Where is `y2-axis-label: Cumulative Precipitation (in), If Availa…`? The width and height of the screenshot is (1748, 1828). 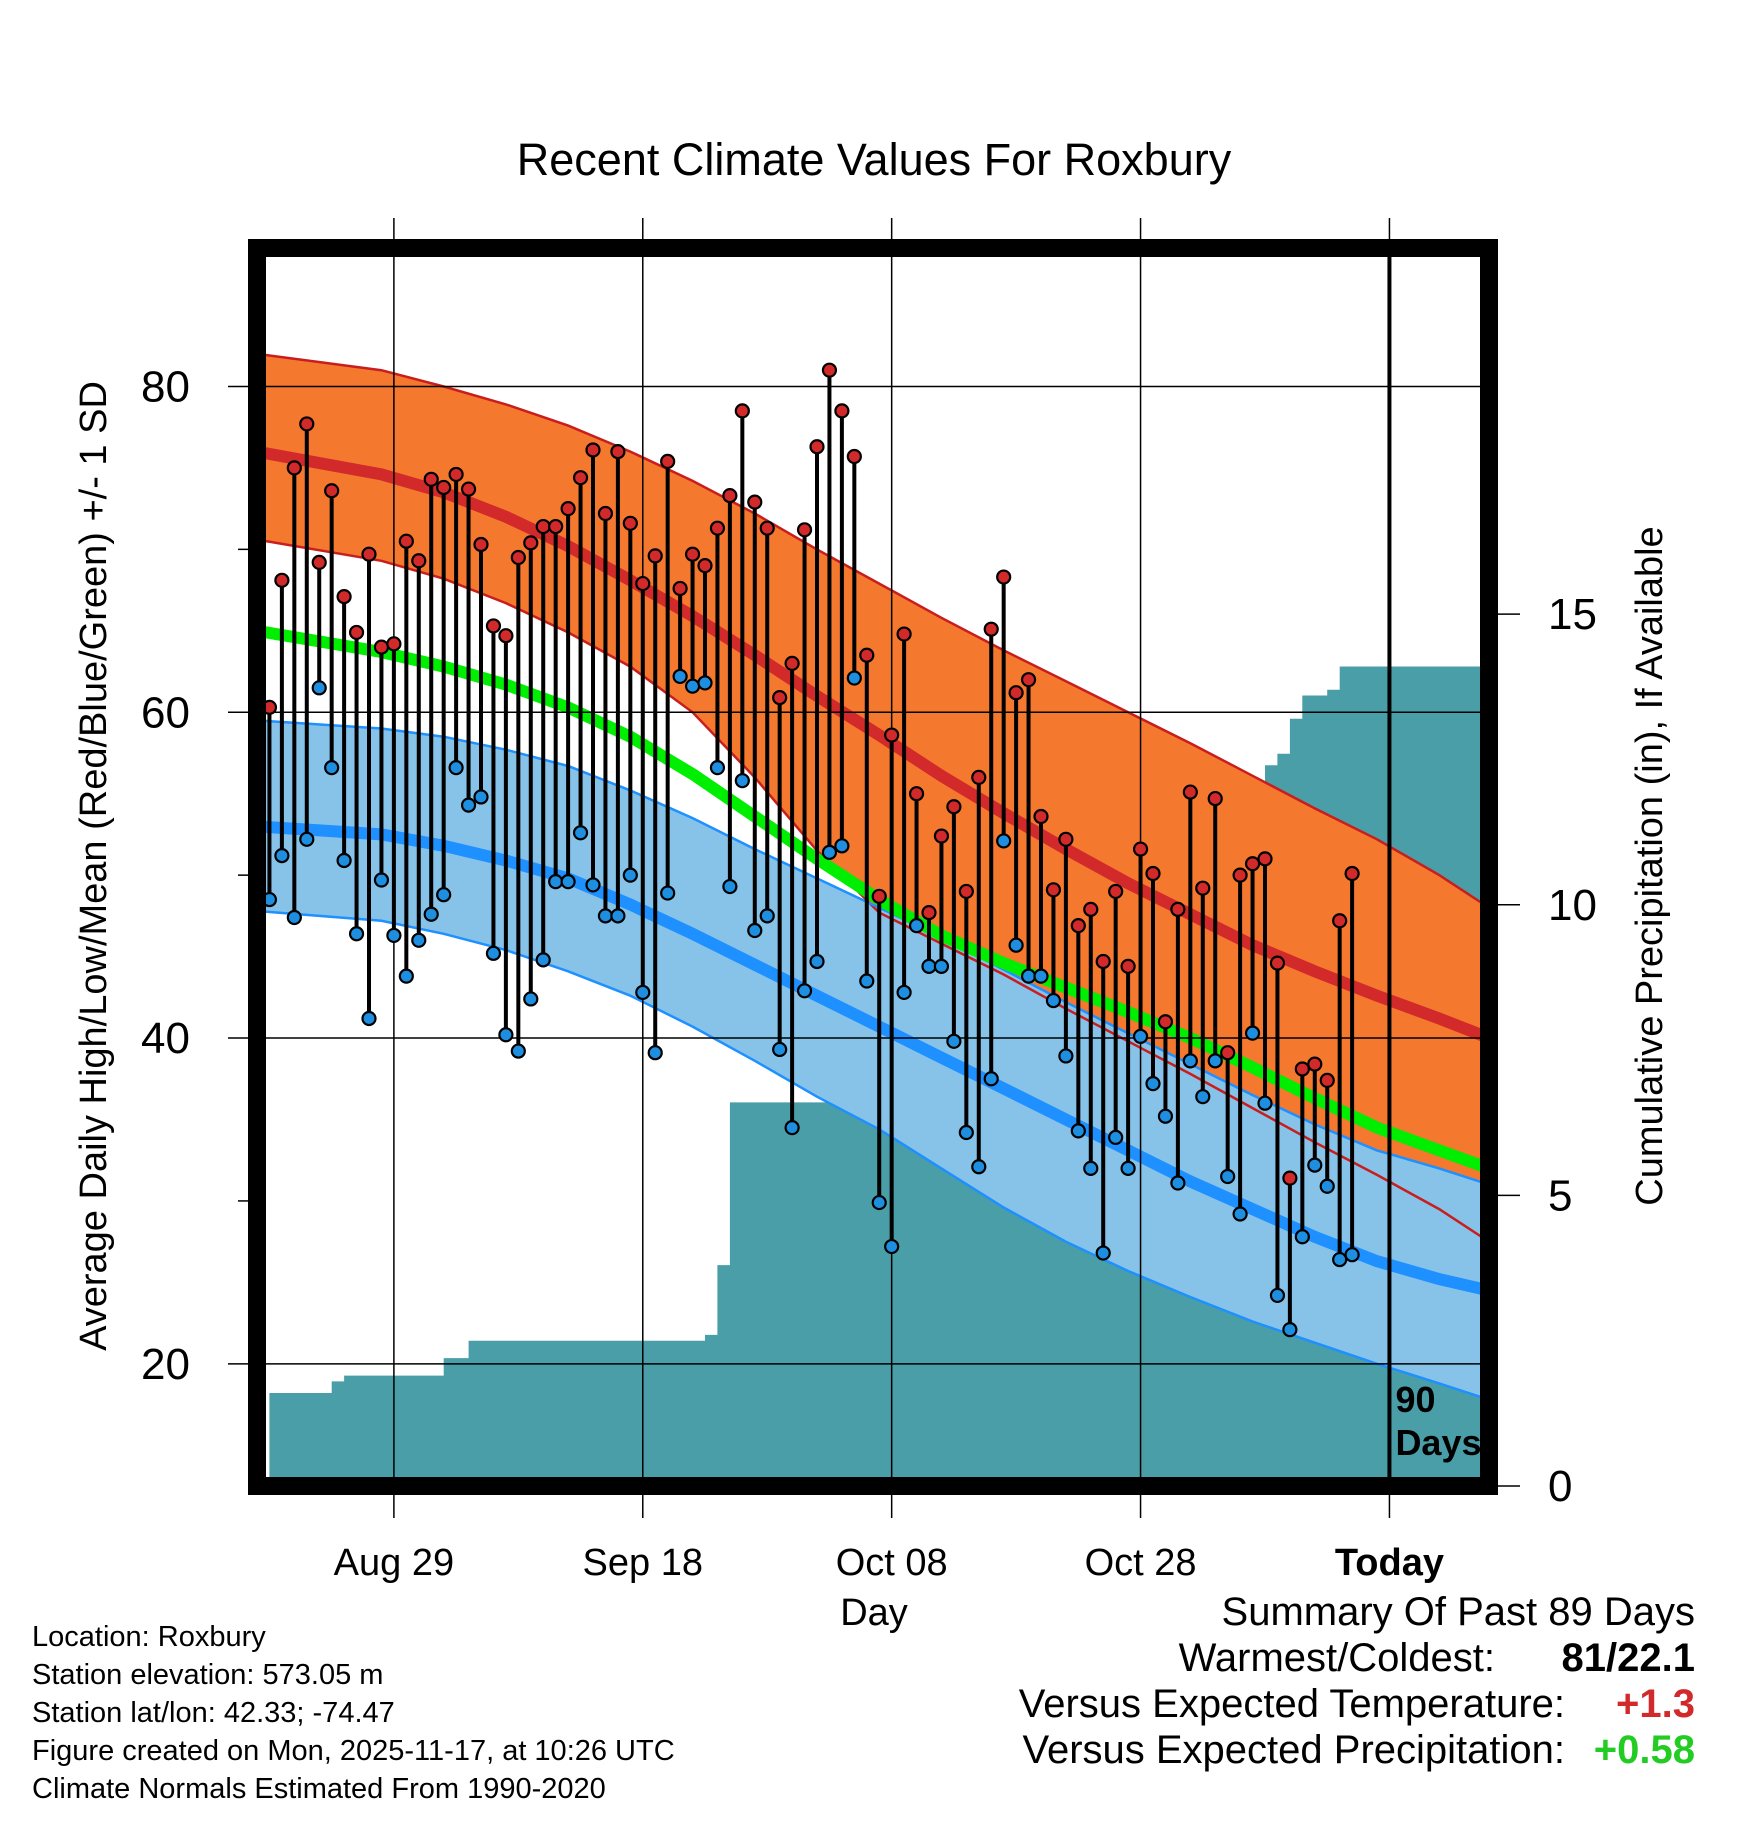 y2-axis-label: Cumulative Precipitation (in), If Availa… is located at coordinates (1650, 865).